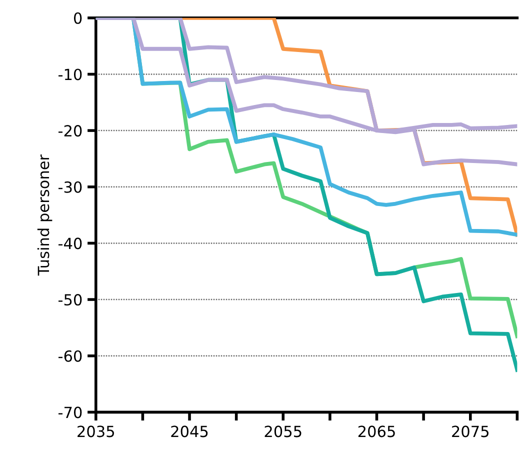 This screenshot has height=459, width=524. What do you see at coordinates (70, 300) in the screenshot?
I see `y-tick-label: -50` at bounding box center [70, 300].